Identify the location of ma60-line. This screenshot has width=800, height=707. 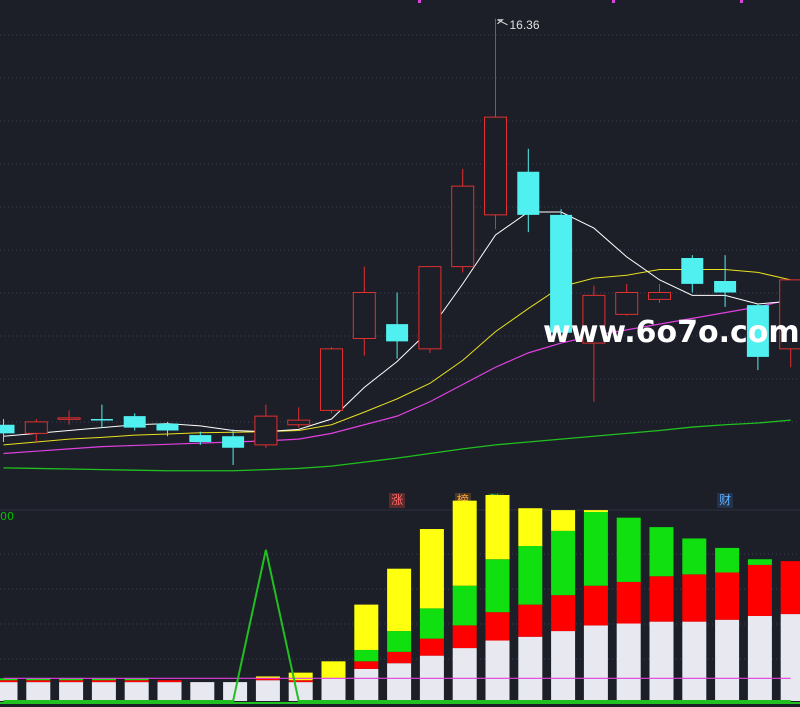
(397, 445).